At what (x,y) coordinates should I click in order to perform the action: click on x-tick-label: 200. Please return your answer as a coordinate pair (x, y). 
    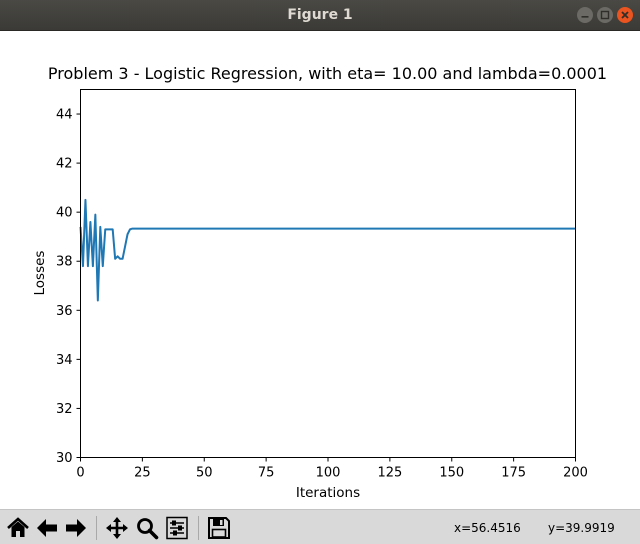
    Looking at the image, I should click on (575, 473).